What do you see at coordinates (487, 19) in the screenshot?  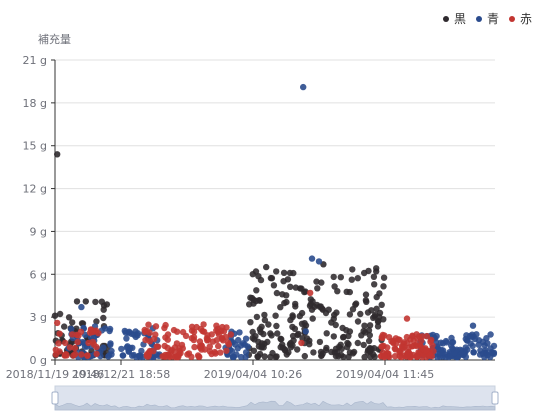 I see `legend-item-青: 青` at bounding box center [487, 19].